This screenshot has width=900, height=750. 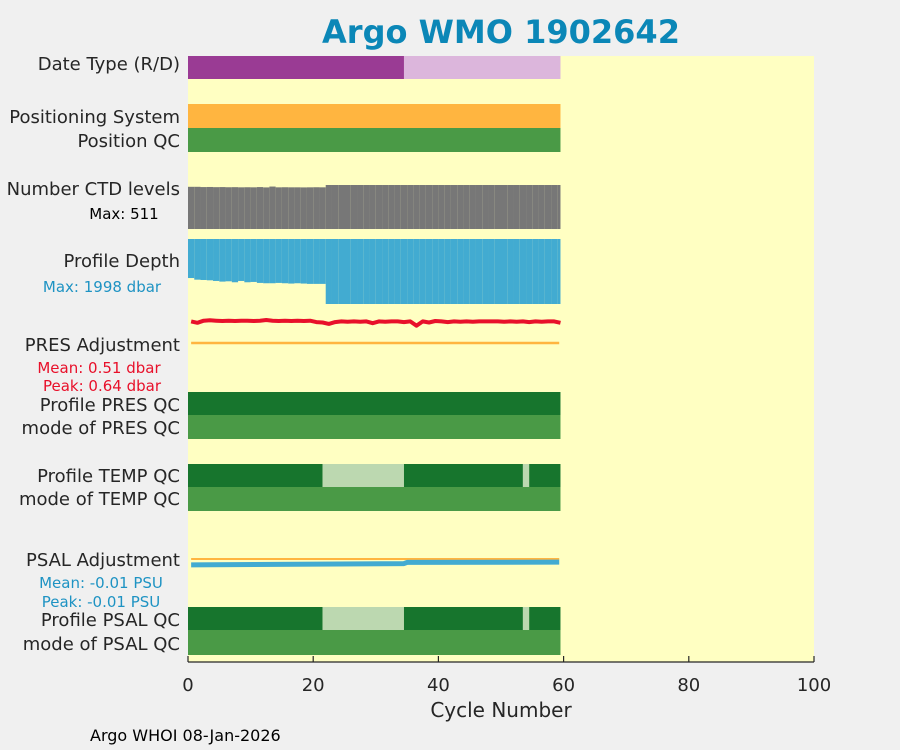 I want to click on pres-mean-label: Mean: 0.51 dbar, so click(x=99, y=368).